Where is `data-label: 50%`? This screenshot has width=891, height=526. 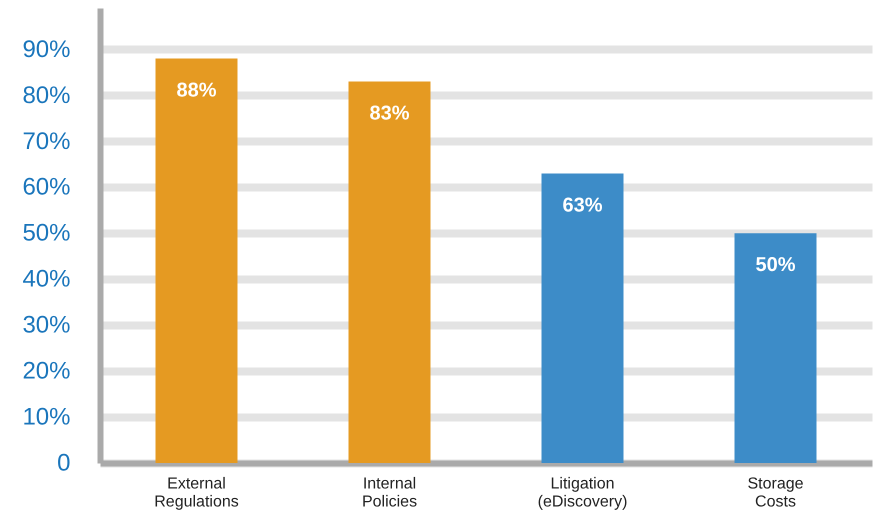
data-label: 50% is located at coordinates (775, 265).